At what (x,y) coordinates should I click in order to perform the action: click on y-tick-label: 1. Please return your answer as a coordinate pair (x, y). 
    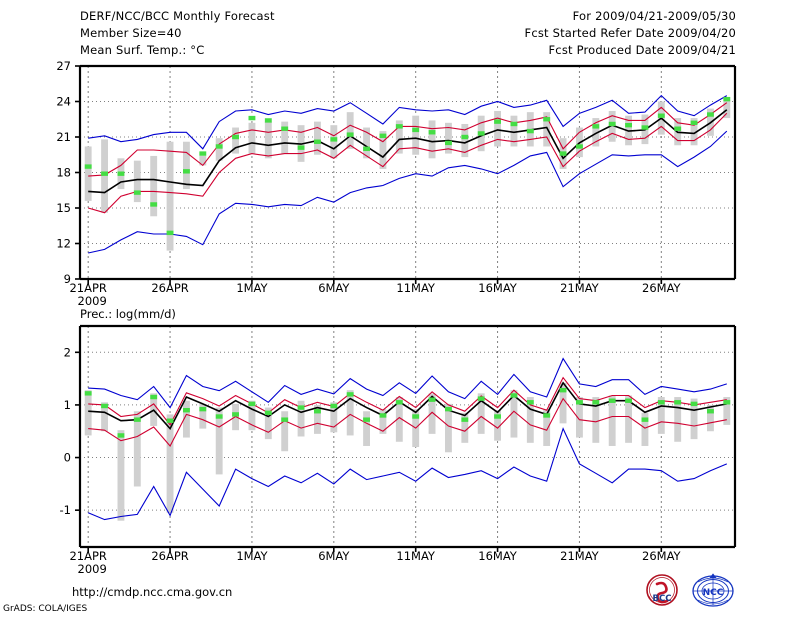
    Looking at the image, I should click on (67, 405).